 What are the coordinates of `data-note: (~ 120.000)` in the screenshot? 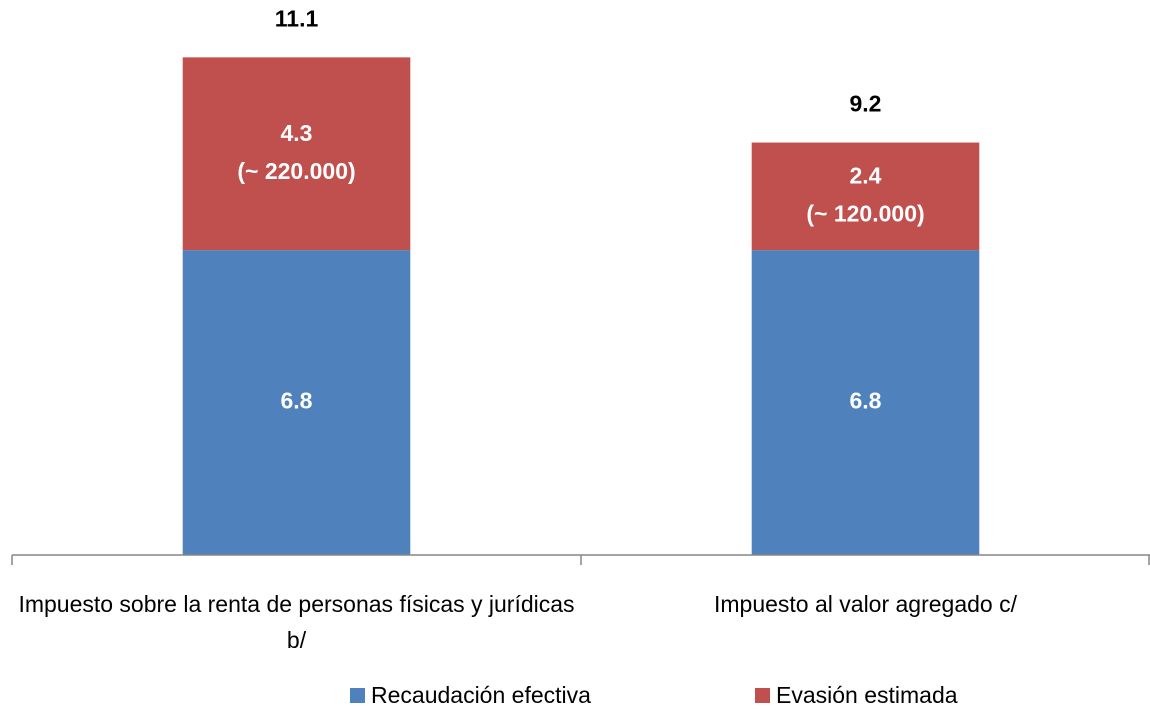 It's located at (865, 213).